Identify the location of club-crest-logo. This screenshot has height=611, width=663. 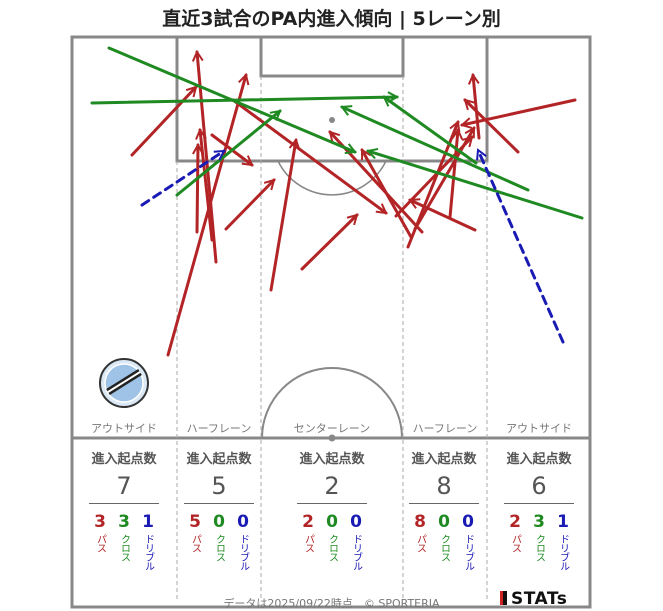
(124, 383).